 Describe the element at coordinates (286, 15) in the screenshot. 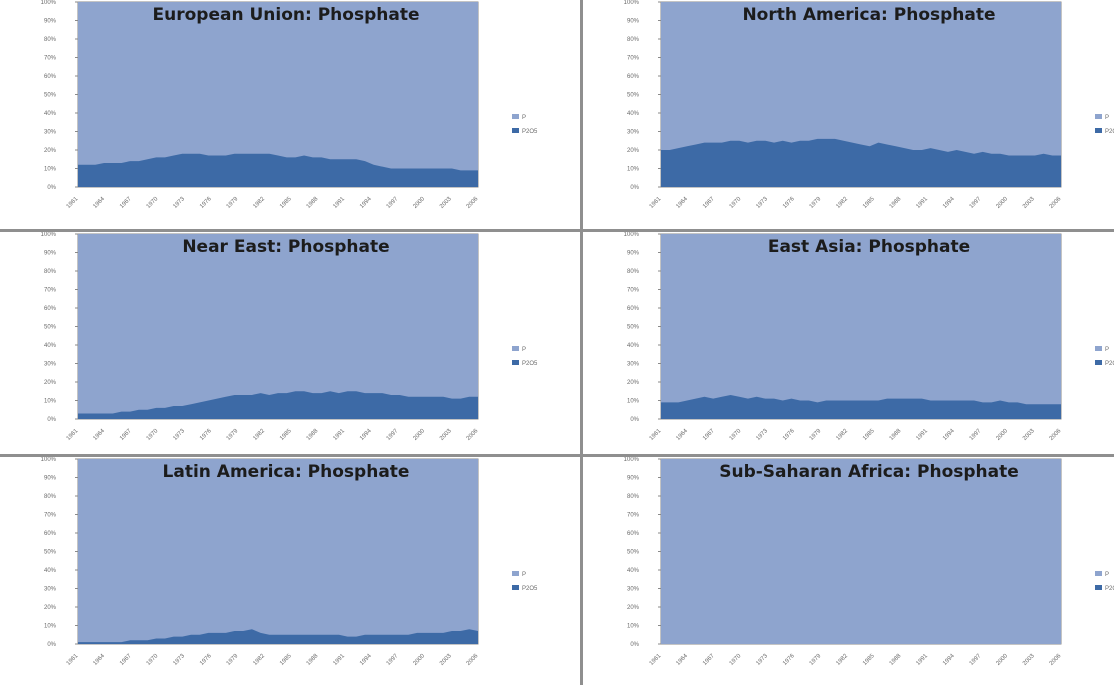

I see `chart-title: European Union: Phosphate` at that location.